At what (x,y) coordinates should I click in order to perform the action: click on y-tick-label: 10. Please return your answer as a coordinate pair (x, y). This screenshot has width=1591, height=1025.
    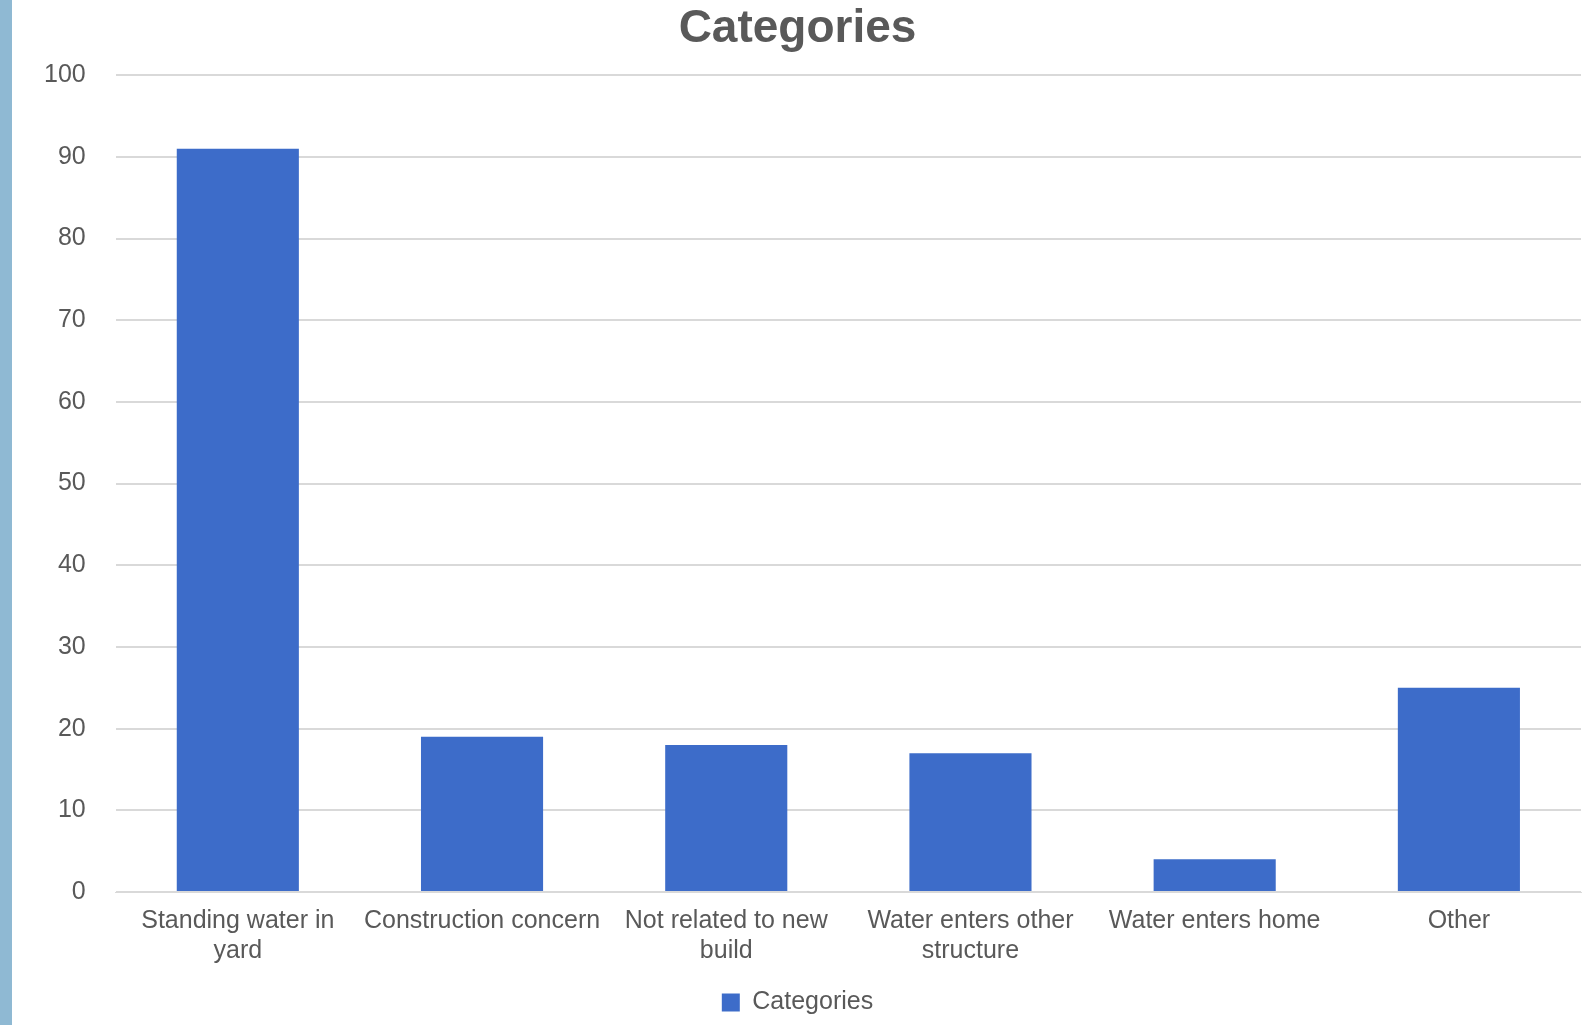
    Looking at the image, I should click on (71, 808).